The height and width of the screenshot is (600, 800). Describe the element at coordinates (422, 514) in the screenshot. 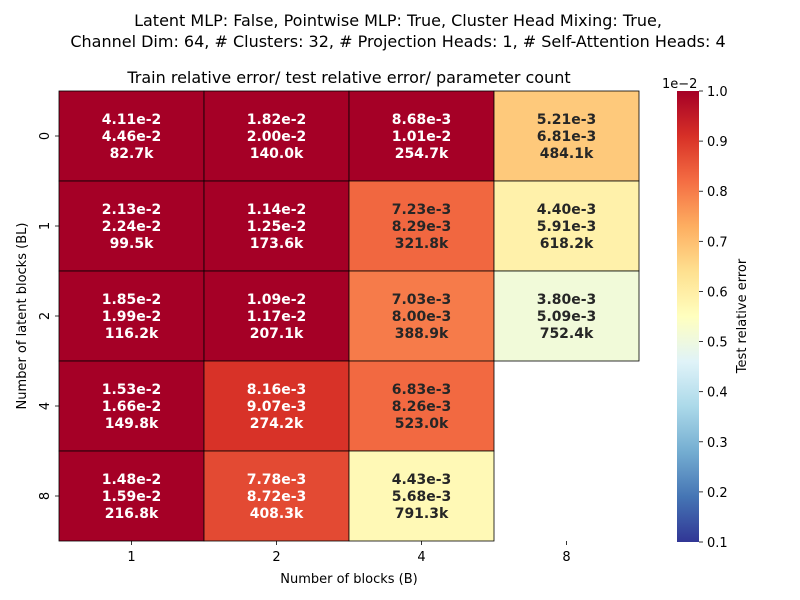

I see `cell-param-count: 791.3k` at that location.